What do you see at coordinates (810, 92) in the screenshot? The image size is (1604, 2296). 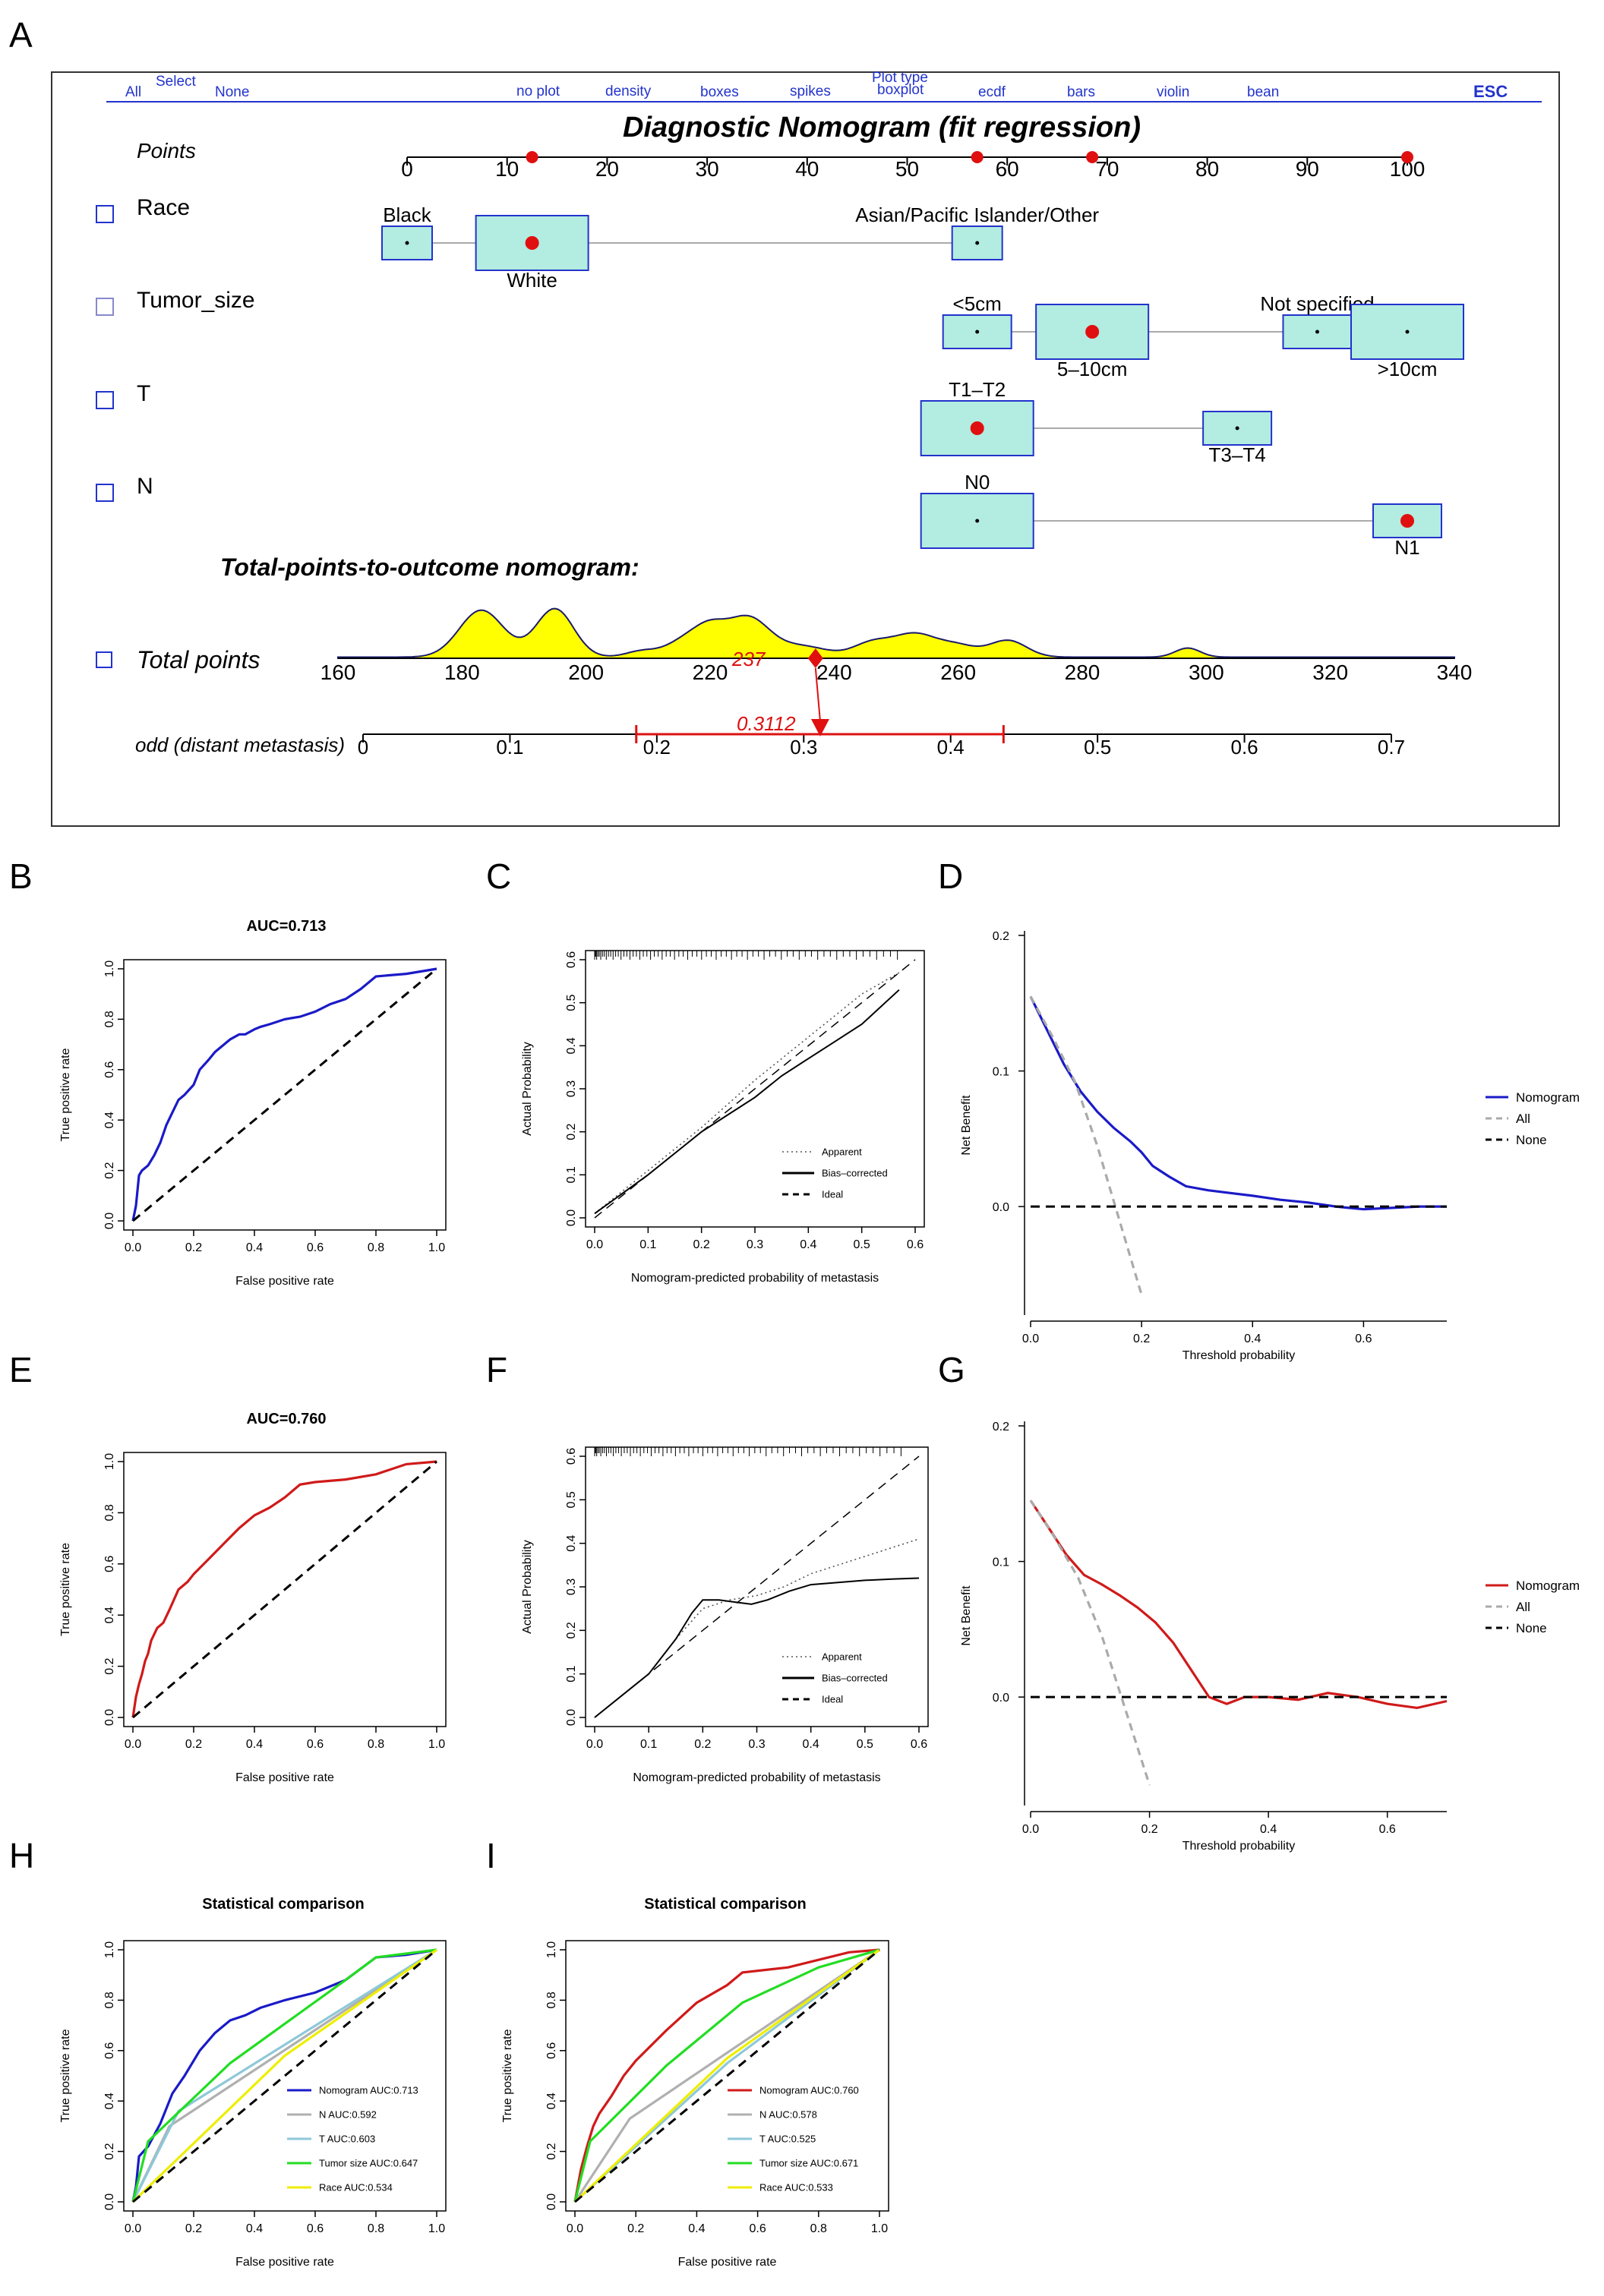 I see `menu-spikes: spikes` at bounding box center [810, 92].